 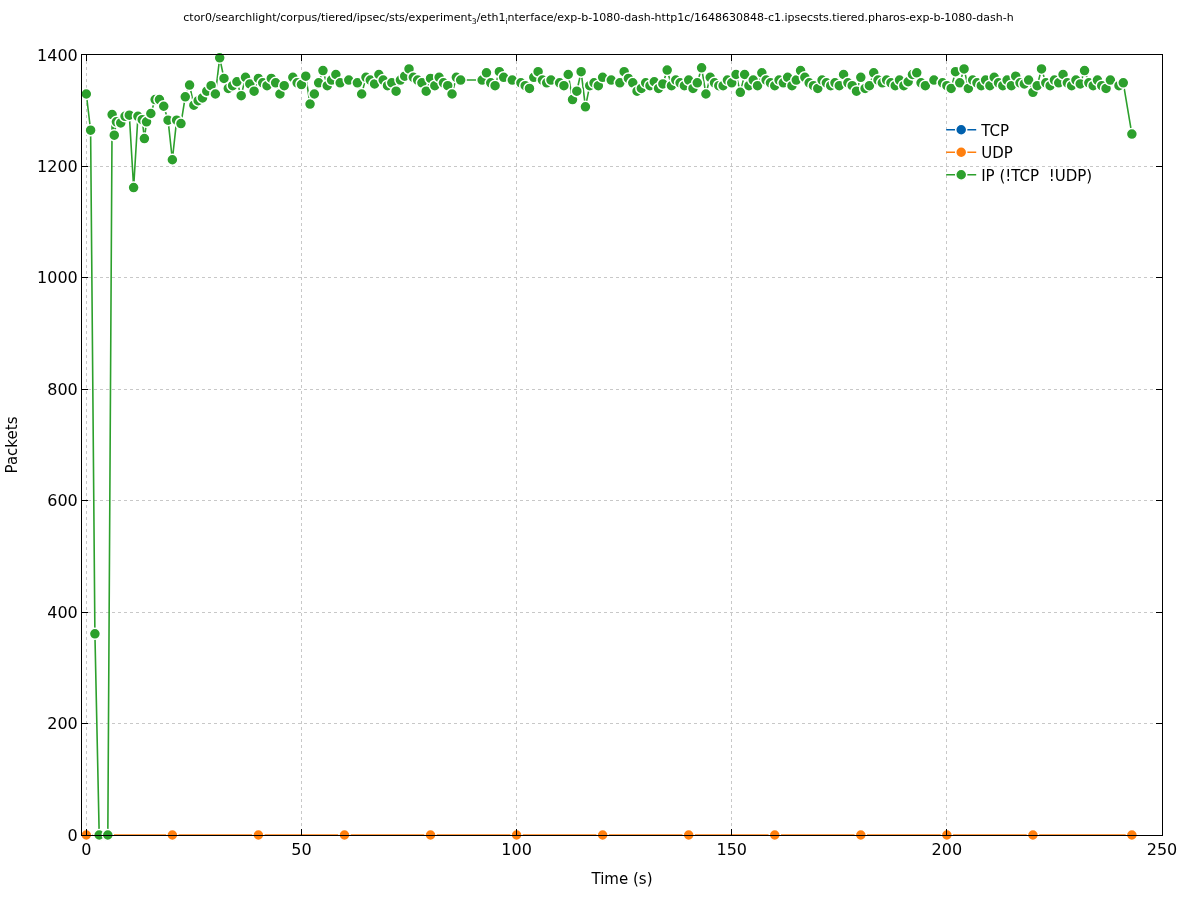 What do you see at coordinates (12, 445) in the screenshot?
I see `y-axis-title: Packets` at bounding box center [12, 445].